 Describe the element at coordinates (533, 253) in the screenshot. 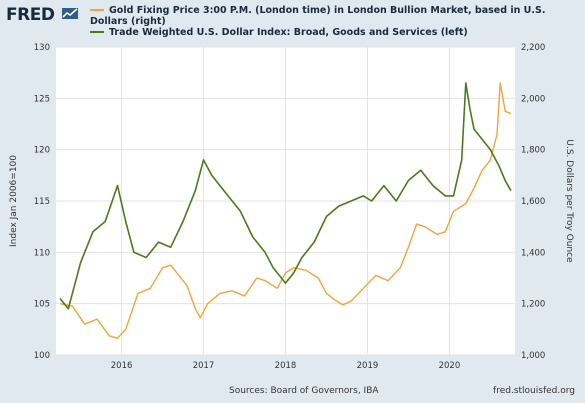

I see `y-right-tick-label: 1,400` at that location.